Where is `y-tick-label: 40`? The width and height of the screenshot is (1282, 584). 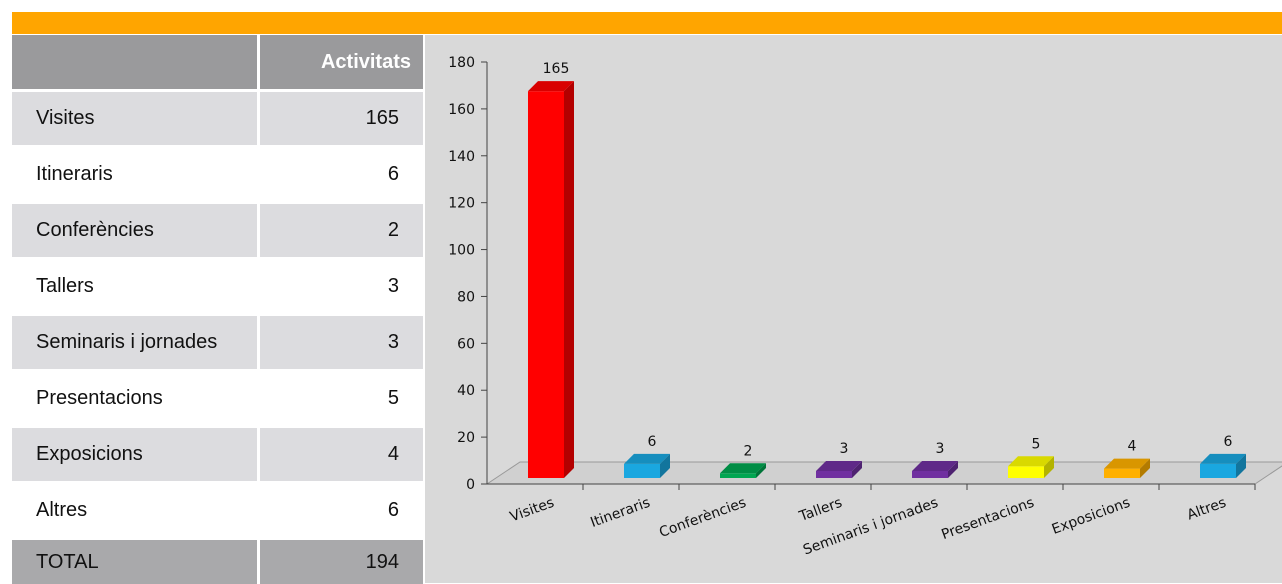
y-tick-label: 40 is located at coordinates (466, 391).